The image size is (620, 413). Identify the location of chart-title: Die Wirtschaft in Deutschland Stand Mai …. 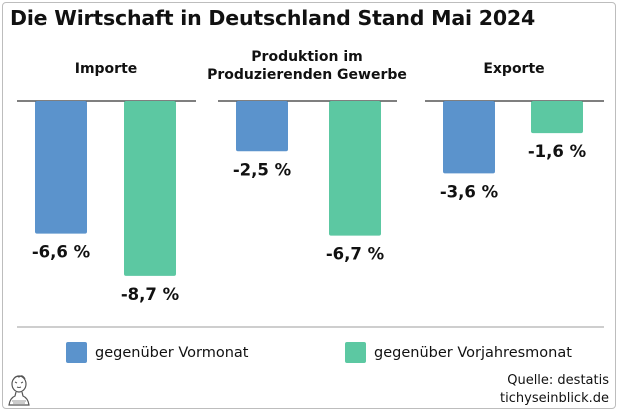
(273, 18).